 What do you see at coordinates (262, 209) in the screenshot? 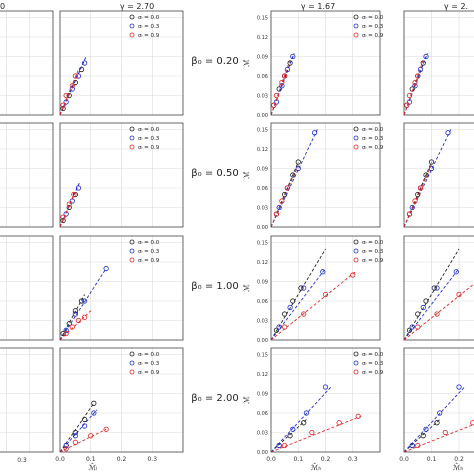
I see `y-tick-label: 0.03` at bounding box center [262, 209].